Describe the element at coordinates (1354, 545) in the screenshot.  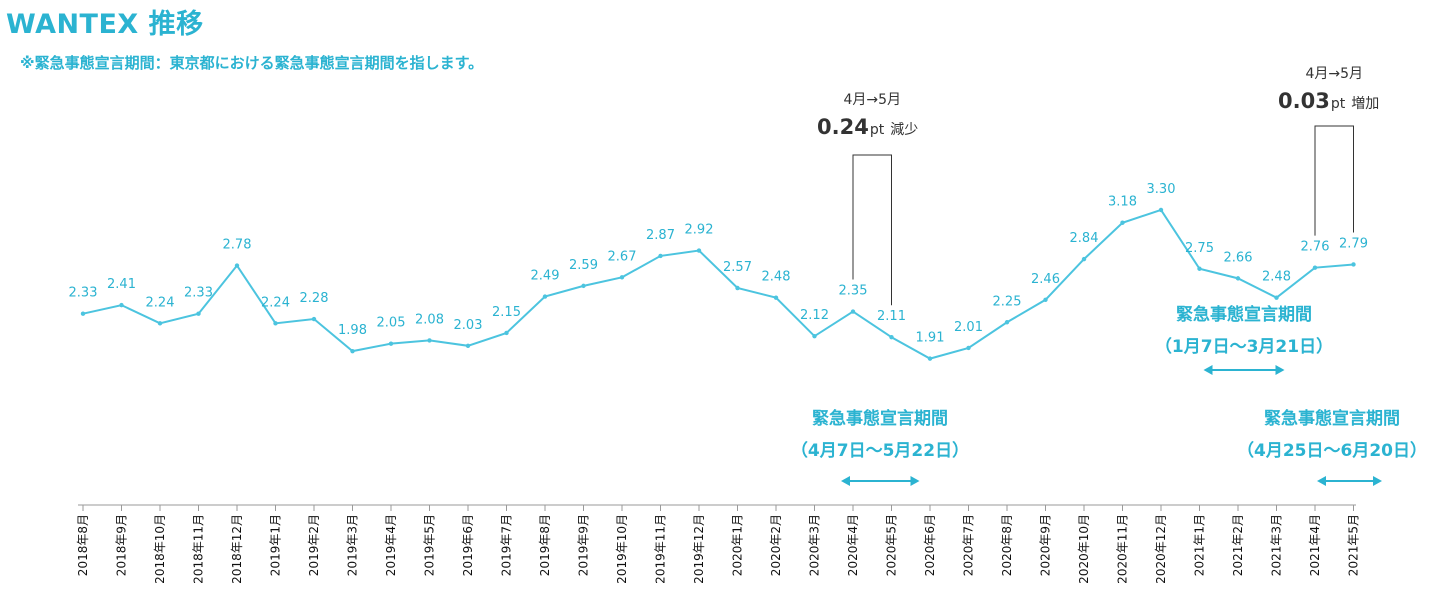
I see `x-tick-label: 2021年5月` at that location.